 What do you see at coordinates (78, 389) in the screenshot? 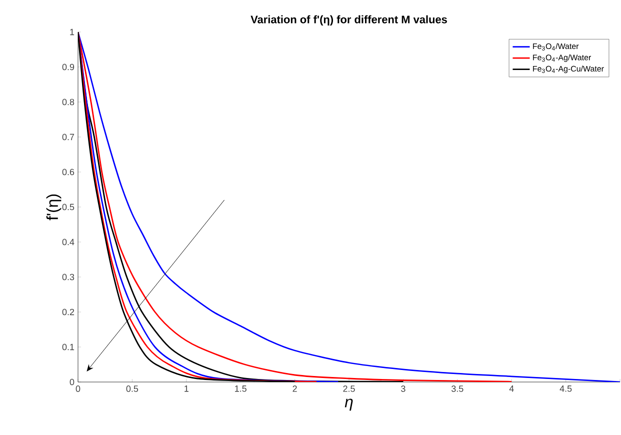
I see `x-tick-label: 0` at bounding box center [78, 389].